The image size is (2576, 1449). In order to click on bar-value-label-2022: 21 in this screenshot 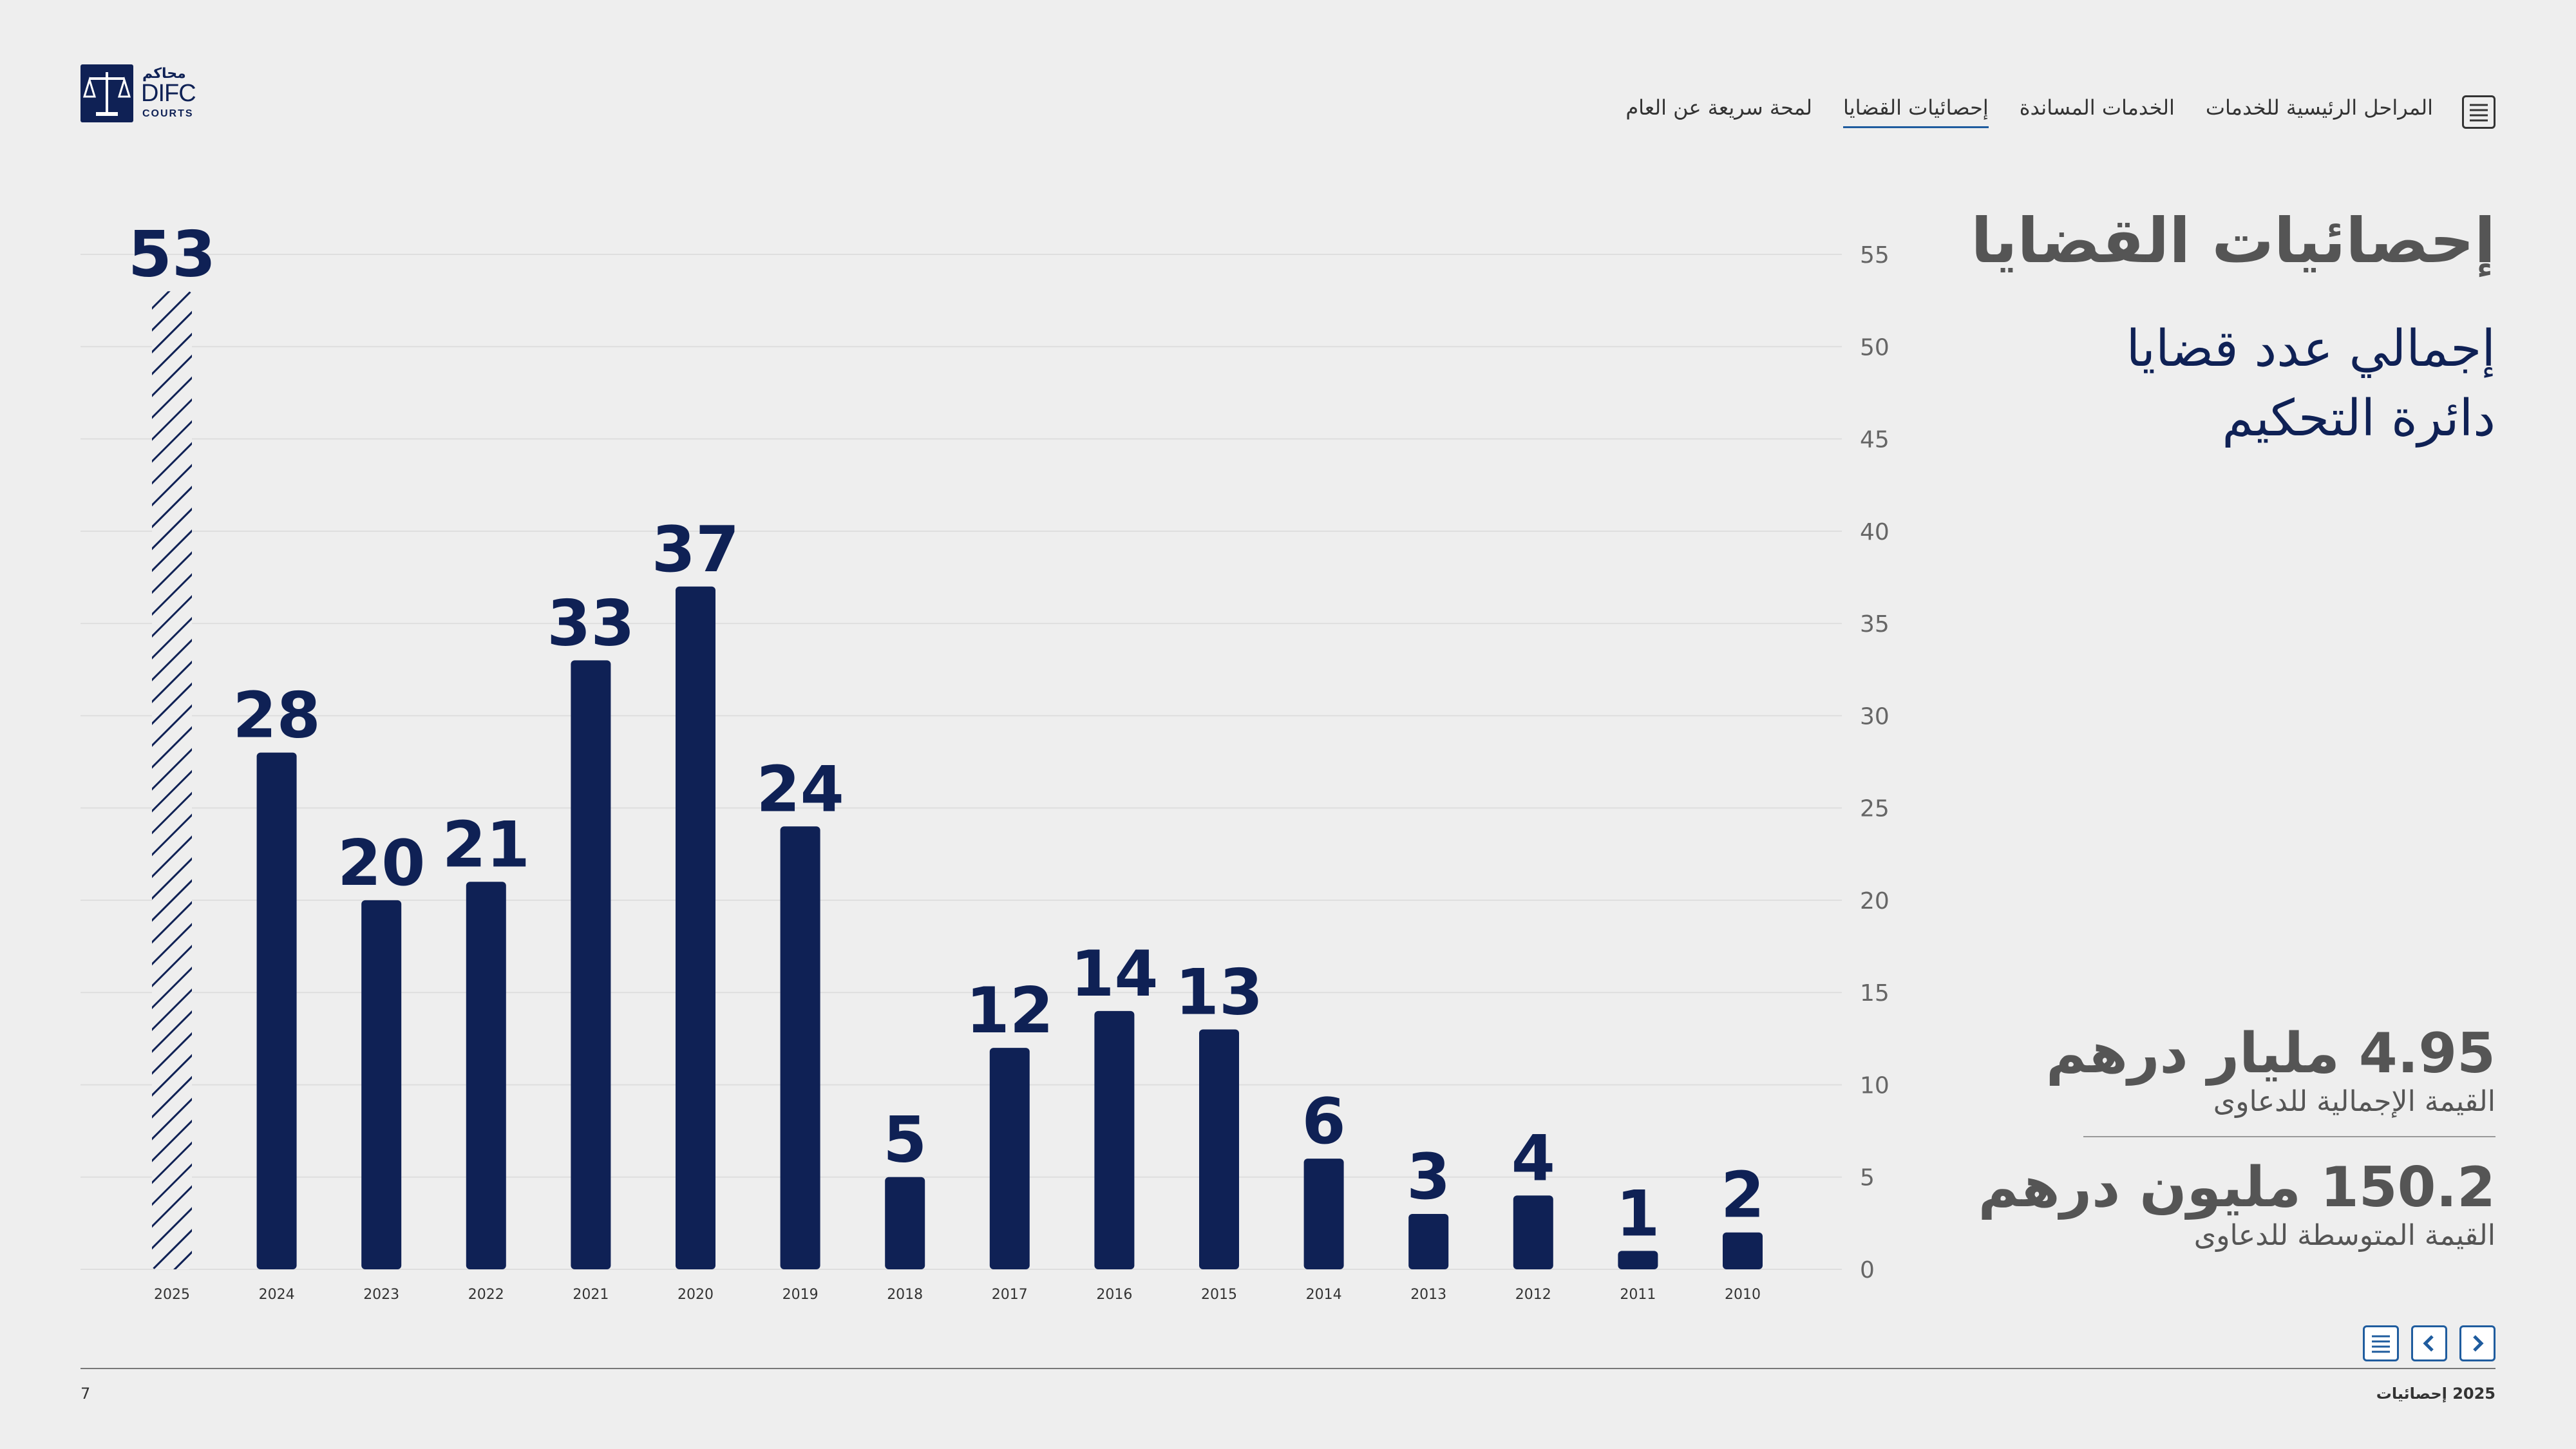, I will do `click(486, 845)`.